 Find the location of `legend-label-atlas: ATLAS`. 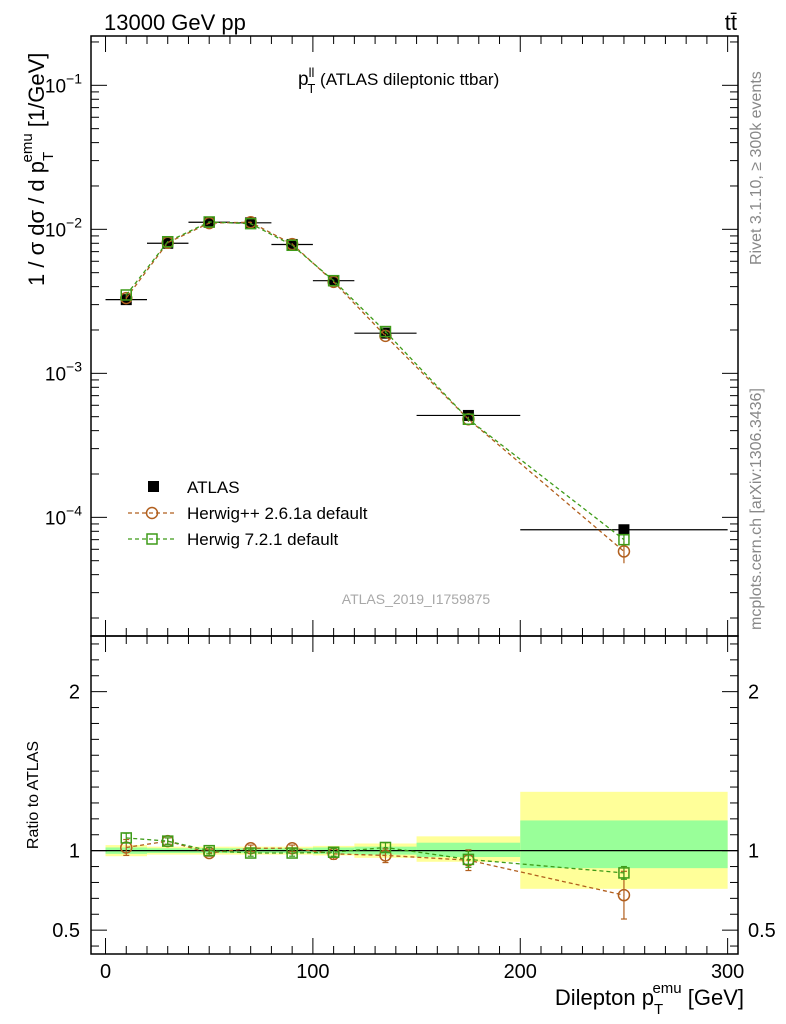

legend-label-atlas: ATLAS is located at coordinates (213, 487).